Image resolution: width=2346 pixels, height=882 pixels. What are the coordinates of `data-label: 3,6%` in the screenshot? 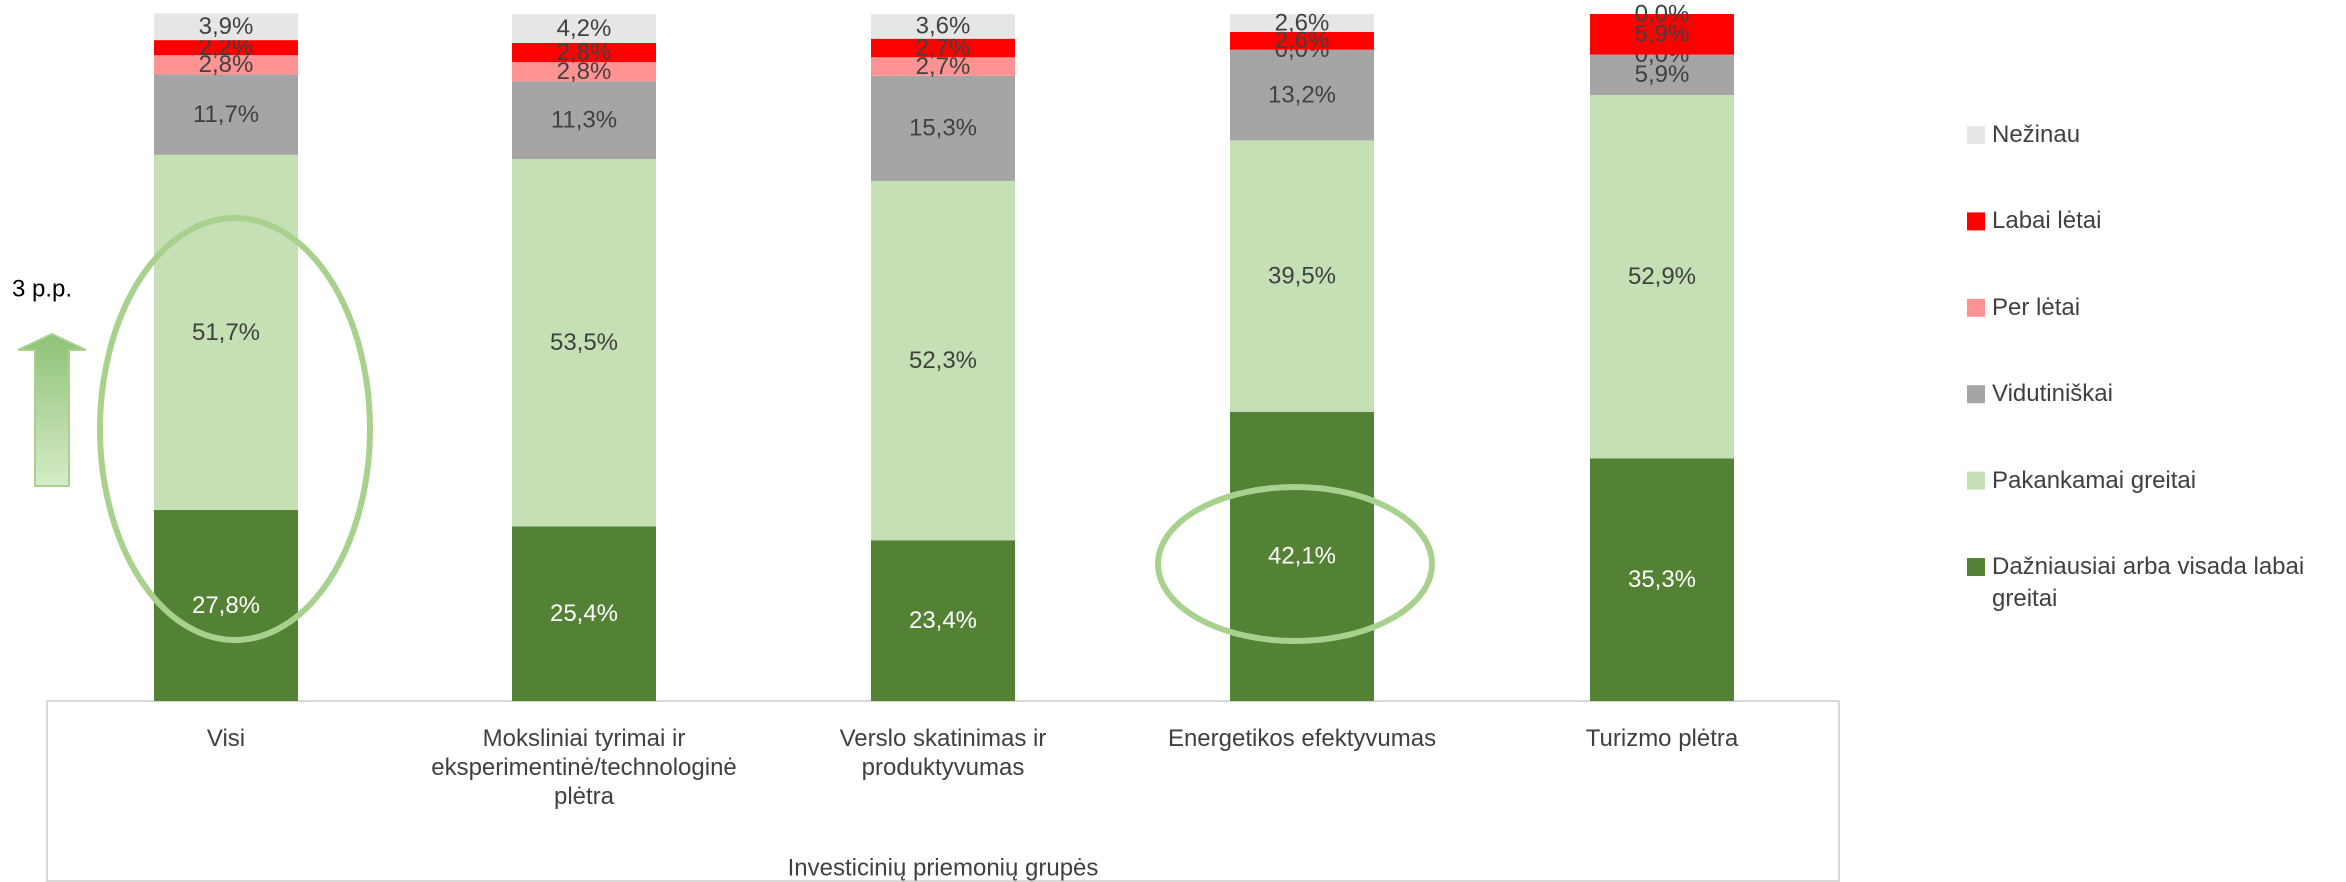 It's located at (943, 26).